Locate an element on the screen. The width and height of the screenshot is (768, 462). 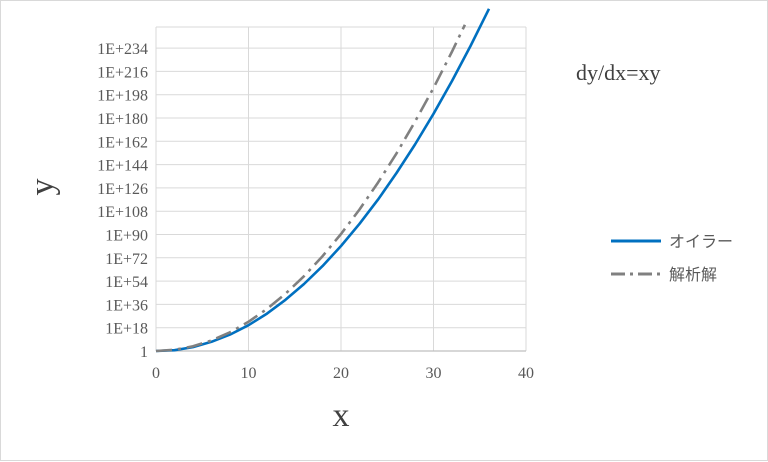
y-tick-label: 1E+180 is located at coordinates (122, 119).